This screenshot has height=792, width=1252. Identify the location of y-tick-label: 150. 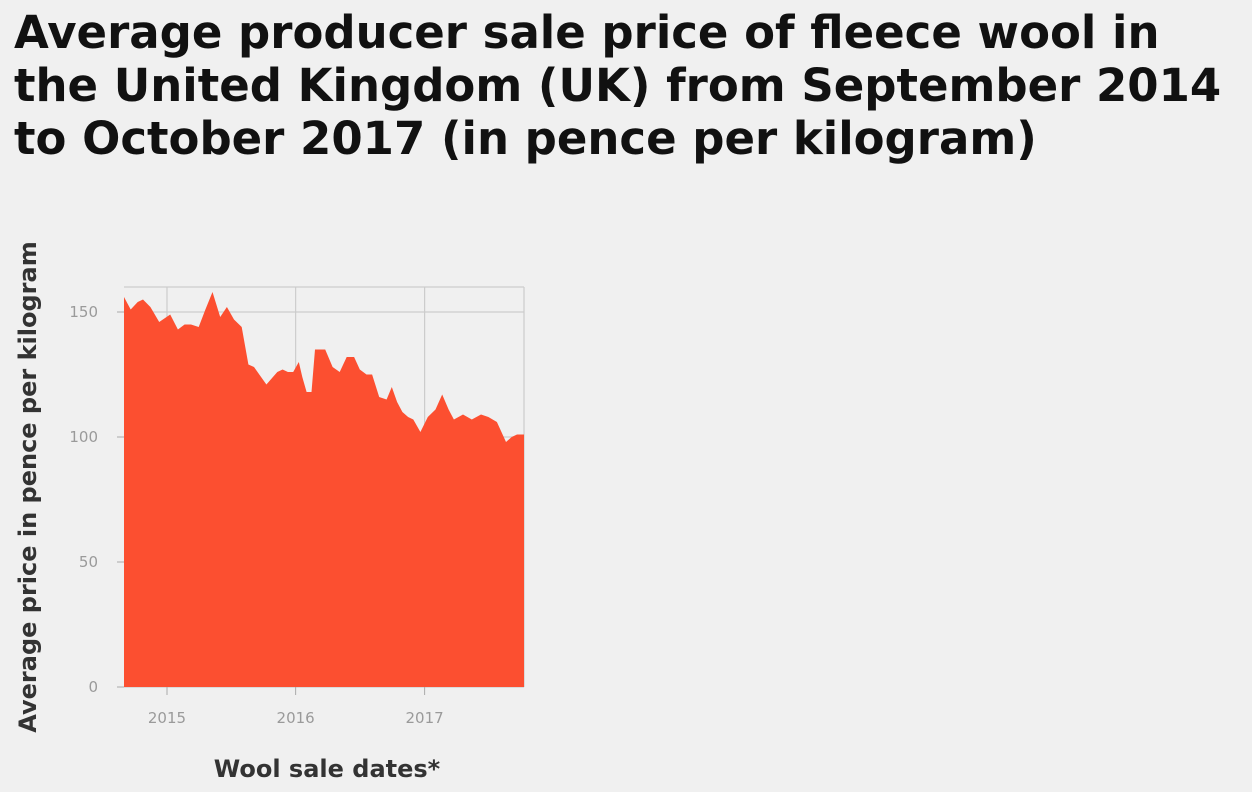
(83, 312).